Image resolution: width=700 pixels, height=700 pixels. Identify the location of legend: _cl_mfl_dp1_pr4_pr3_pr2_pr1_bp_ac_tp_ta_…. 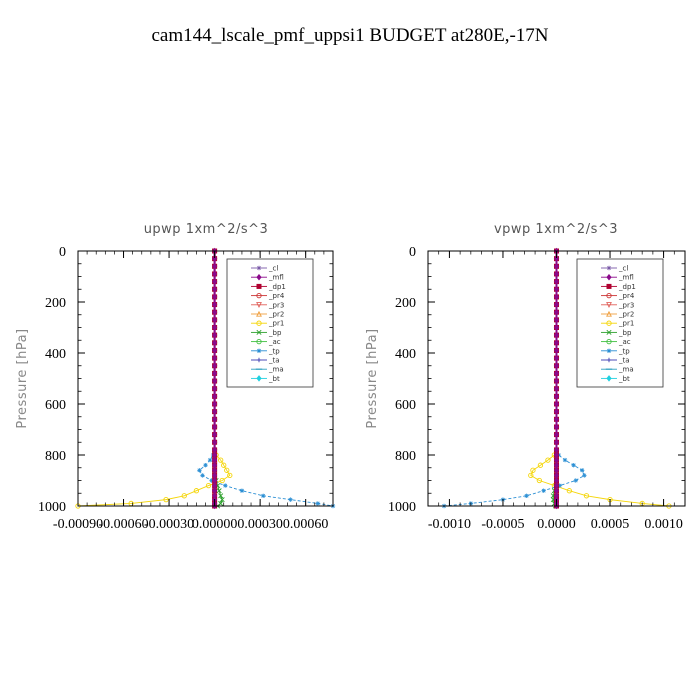
(270, 323).